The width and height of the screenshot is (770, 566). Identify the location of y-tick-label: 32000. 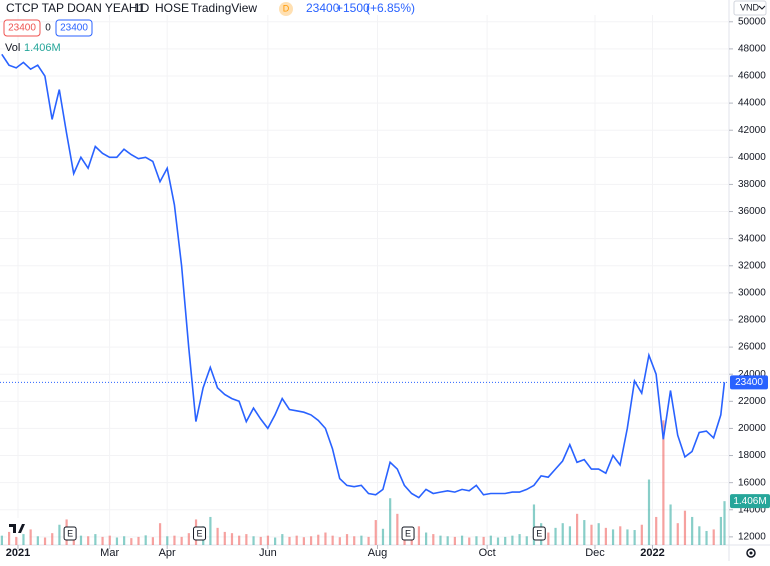
(752, 265).